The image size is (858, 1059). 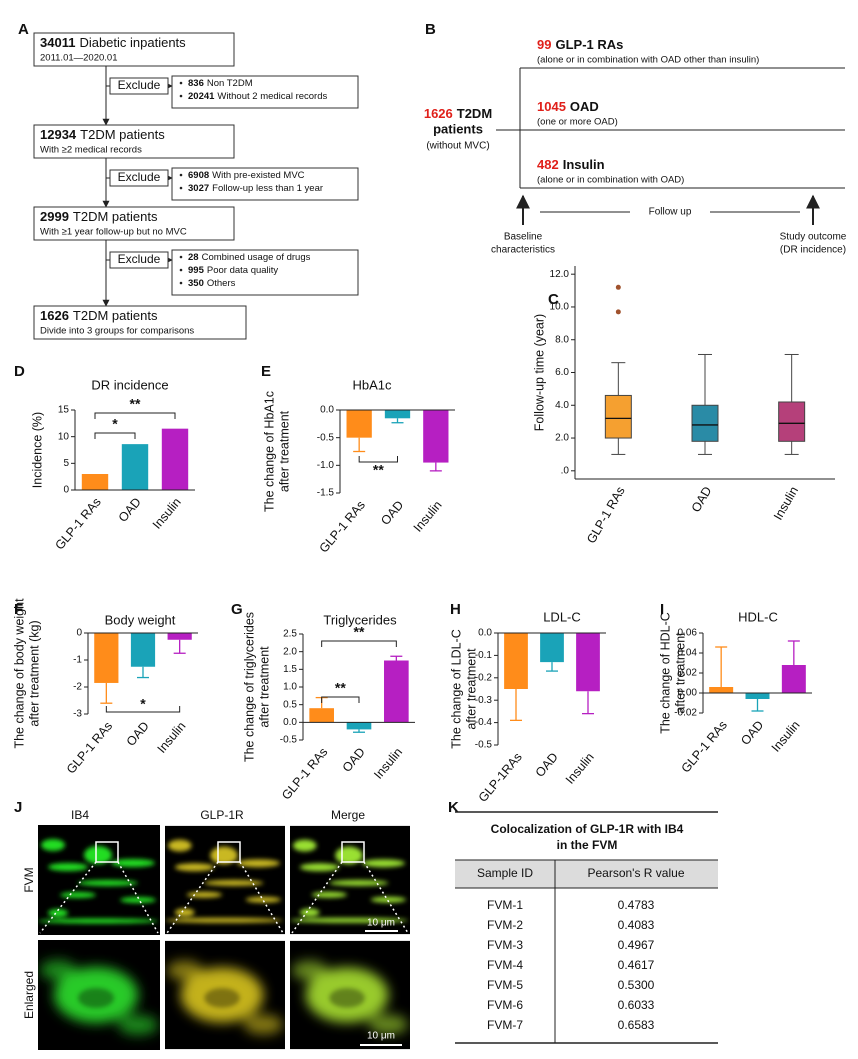 I want to click on table-cell: 0.4083, so click(x=636, y=925).